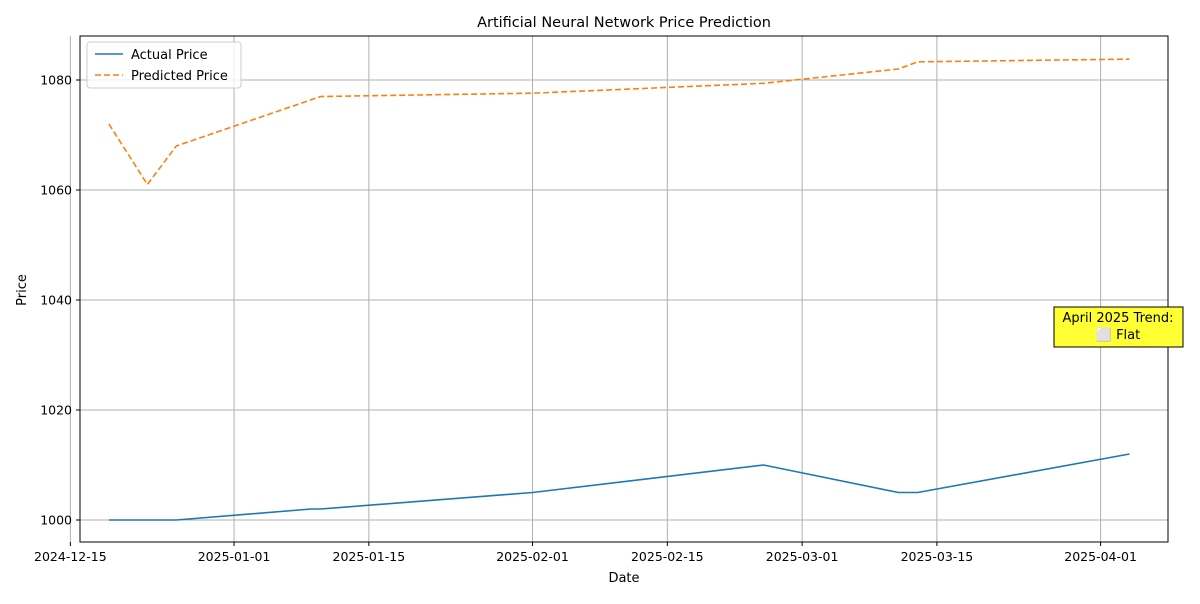 This screenshot has height=604, width=1200. I want to click on trend-annotation: April 2025 Trend: ⬜ Flat, so click(1118, 327).